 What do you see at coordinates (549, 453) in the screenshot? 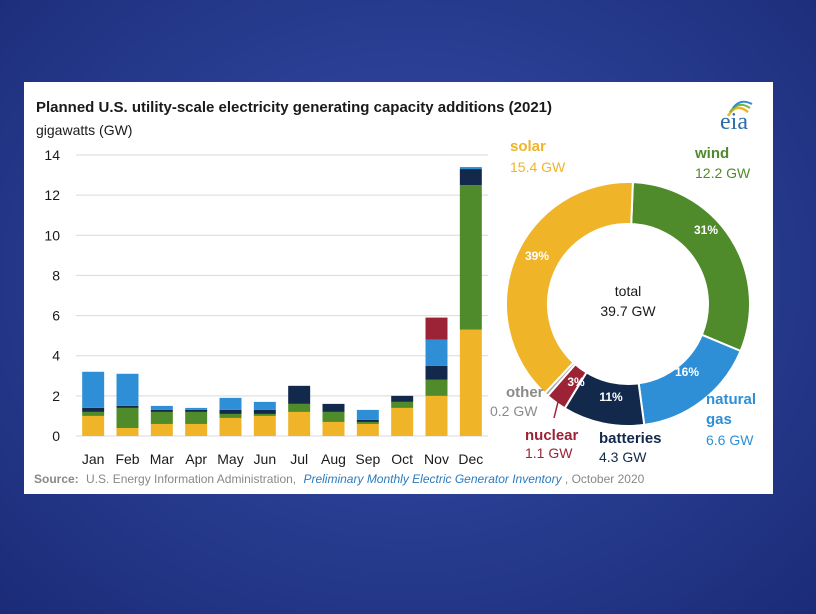
I see `donut-value-label-nuclear: 1.1 GW` at bounding box center [549, 453].